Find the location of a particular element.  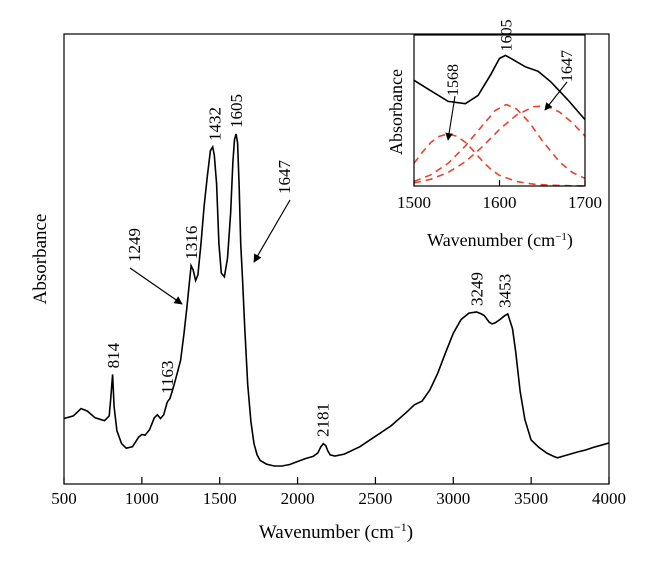

main-peak-label: 3453 is located at coordinates (505, 291).